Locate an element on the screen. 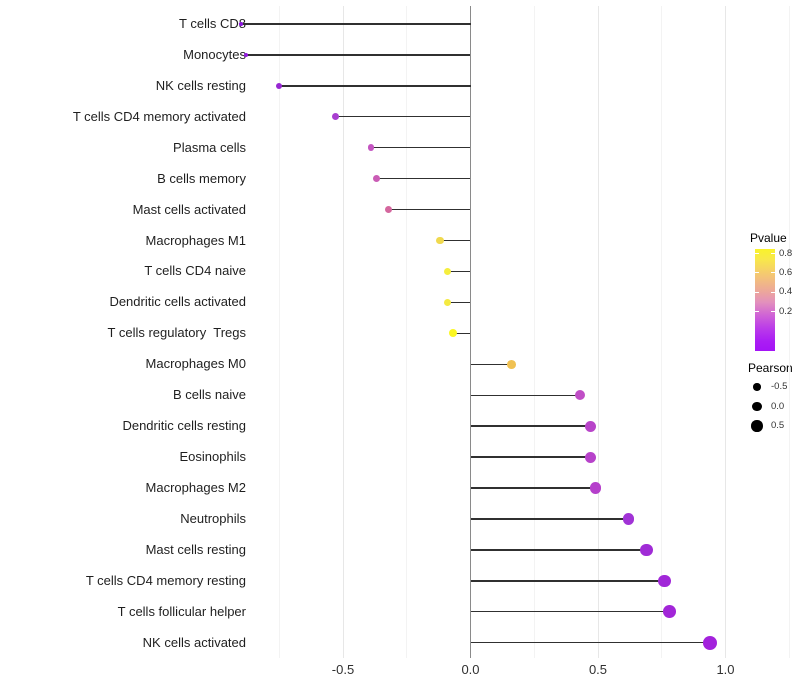 Image resolution: width=800 pixels, height=700 pixels. y-axis-label: Macrophages M1 is located at coordinates (195, 240).